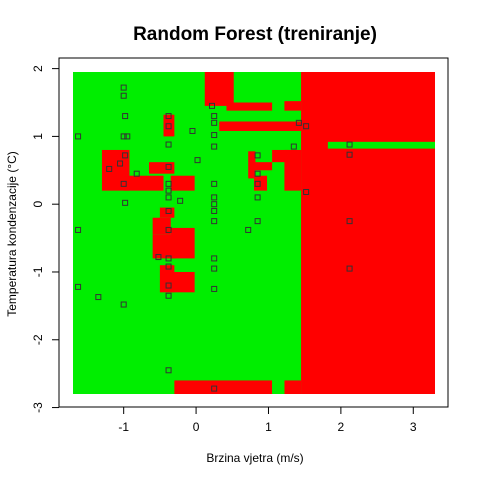 The width and height of the screenshot is (480, 480). Describe the element at coordinates (38, 339) in the screenshot. I see `y-tick-label--2: -2` at that location.